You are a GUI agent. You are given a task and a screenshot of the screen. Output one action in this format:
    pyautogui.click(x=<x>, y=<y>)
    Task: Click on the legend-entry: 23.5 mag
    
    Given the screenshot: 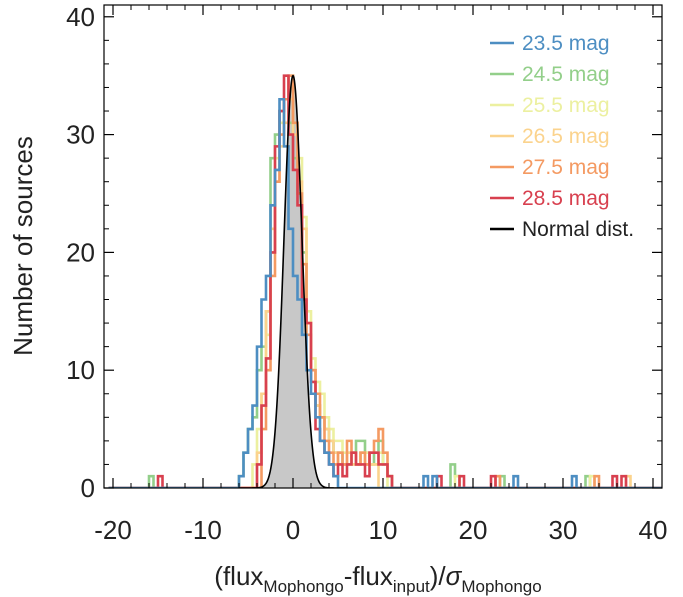 What is the action you would take?
    pyautogui.click(x=550, y=43)
    